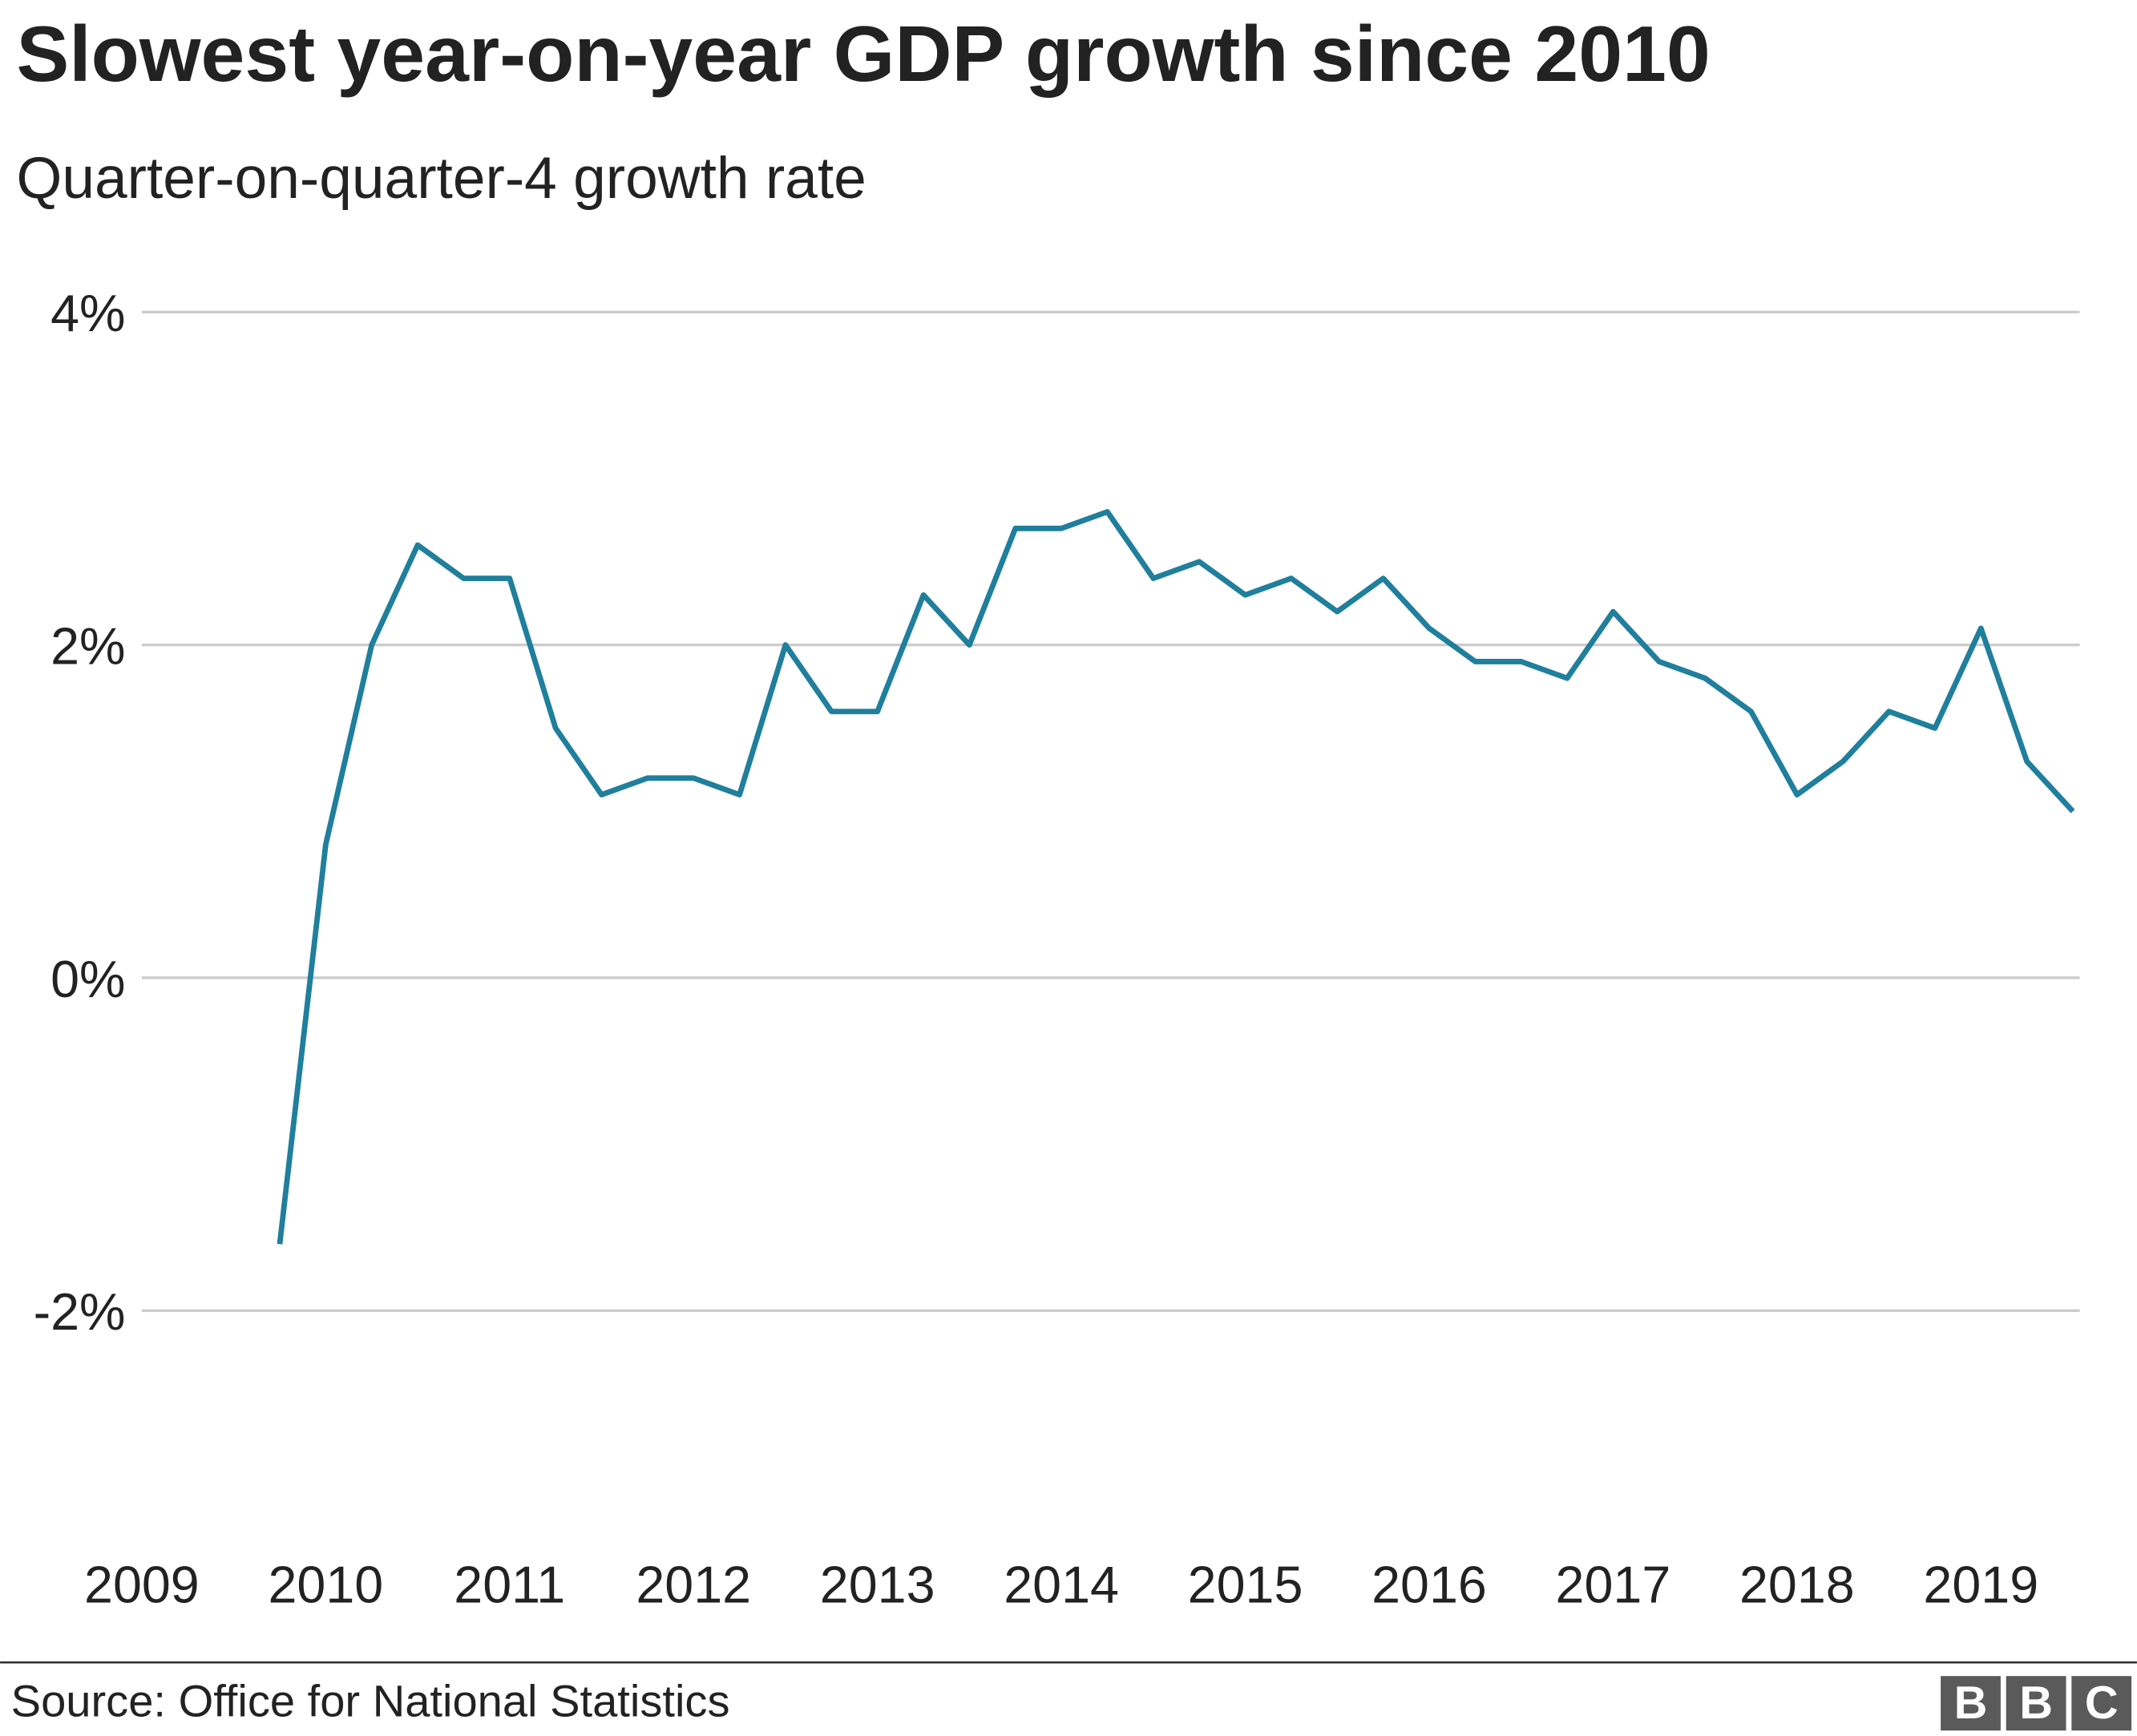 The height and width of the screenshot is (1736, 2137). What do you see at coordinates (1061, 1584) in the screenshot?
I see `x-tick-label: 2014` at bounding box center [1061, 1584].